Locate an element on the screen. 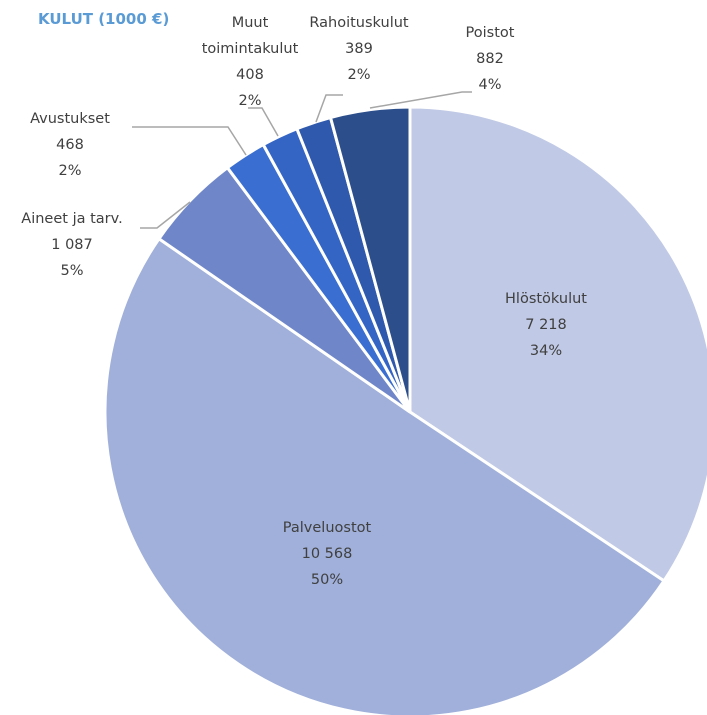  percent-label: 34% is located at coordinates (546, 351).